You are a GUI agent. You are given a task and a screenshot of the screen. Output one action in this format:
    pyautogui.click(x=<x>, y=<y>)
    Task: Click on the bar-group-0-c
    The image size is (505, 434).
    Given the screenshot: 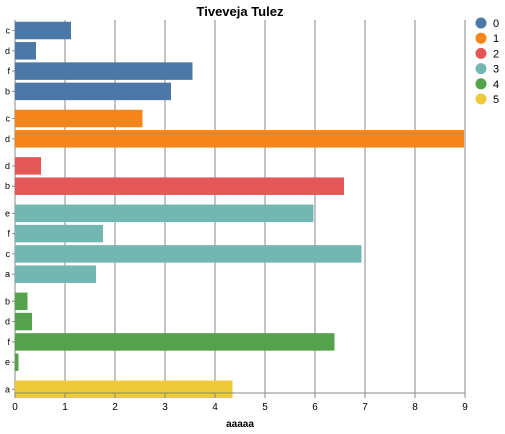 What is the action you would take?
    pyautogui.click(x=43, y=31)
    